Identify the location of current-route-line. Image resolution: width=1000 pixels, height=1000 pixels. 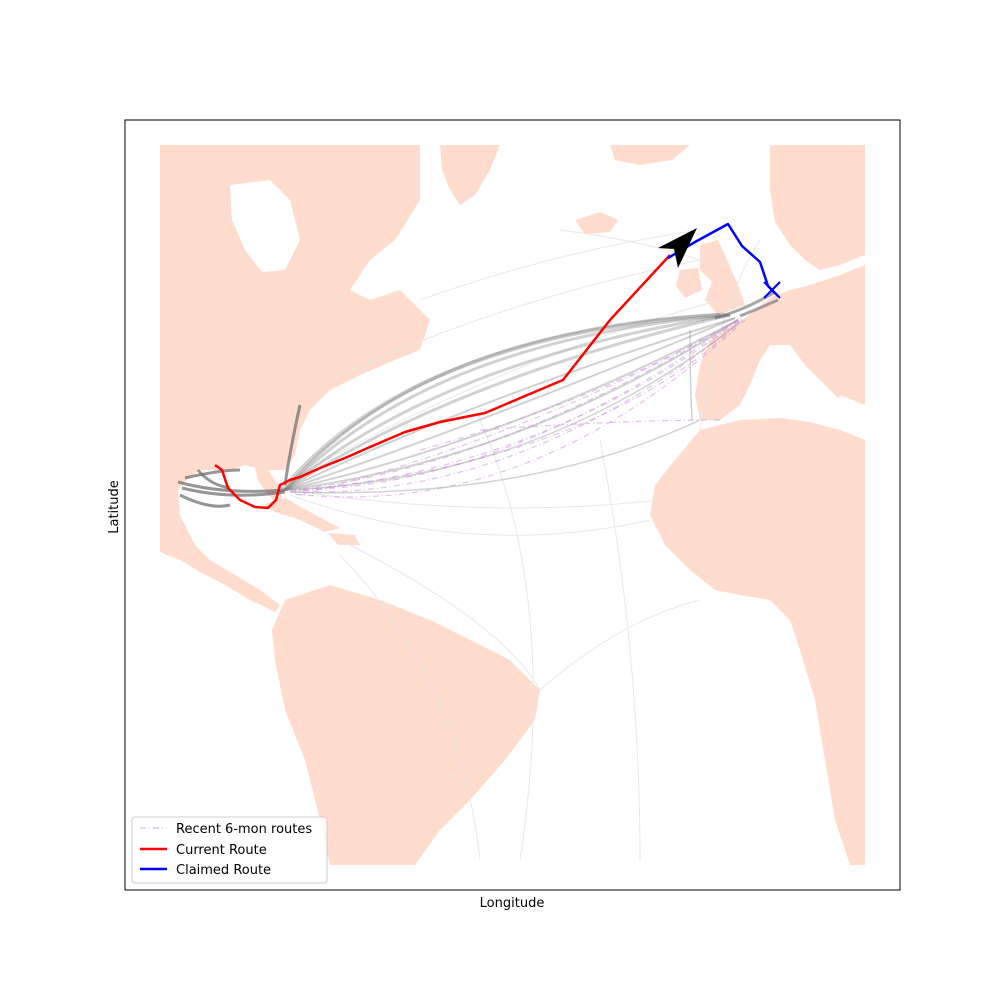
(442, 382).